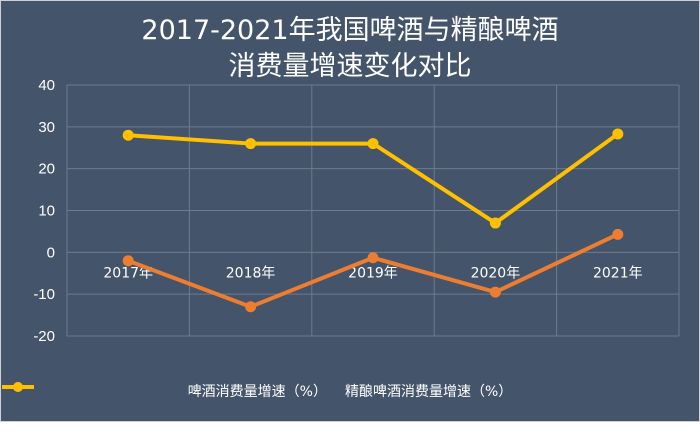 Image resolution: width=700 pixels, height=433 pixels. I want to click on y-tick-label: 20, so click(46, 169).